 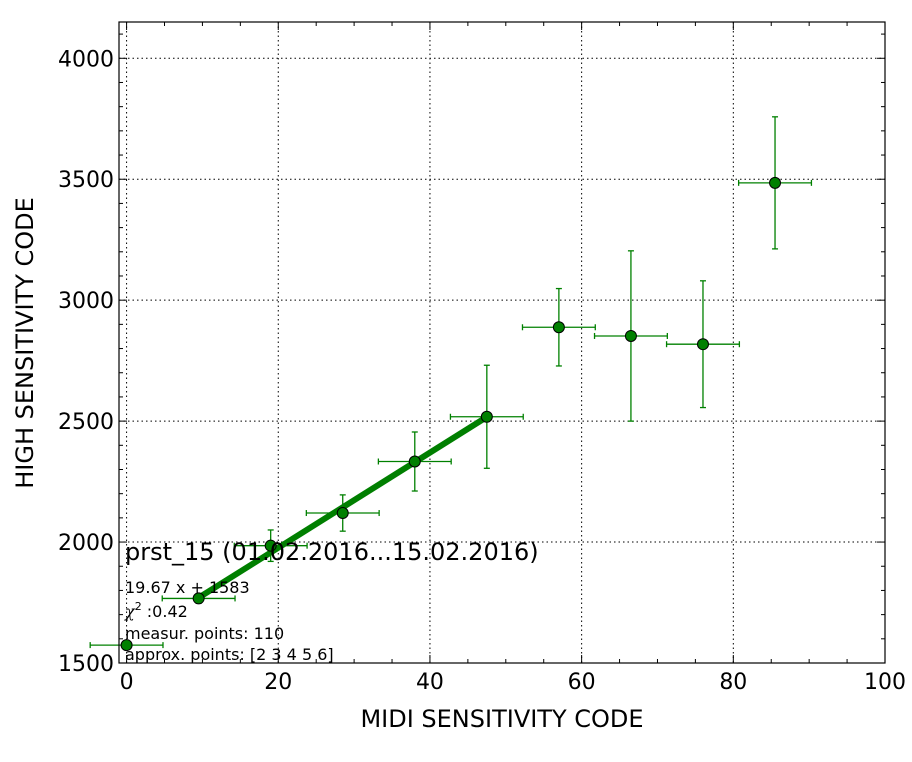 I want to click on x-tick-label: 80, so click(x=733, y=682).